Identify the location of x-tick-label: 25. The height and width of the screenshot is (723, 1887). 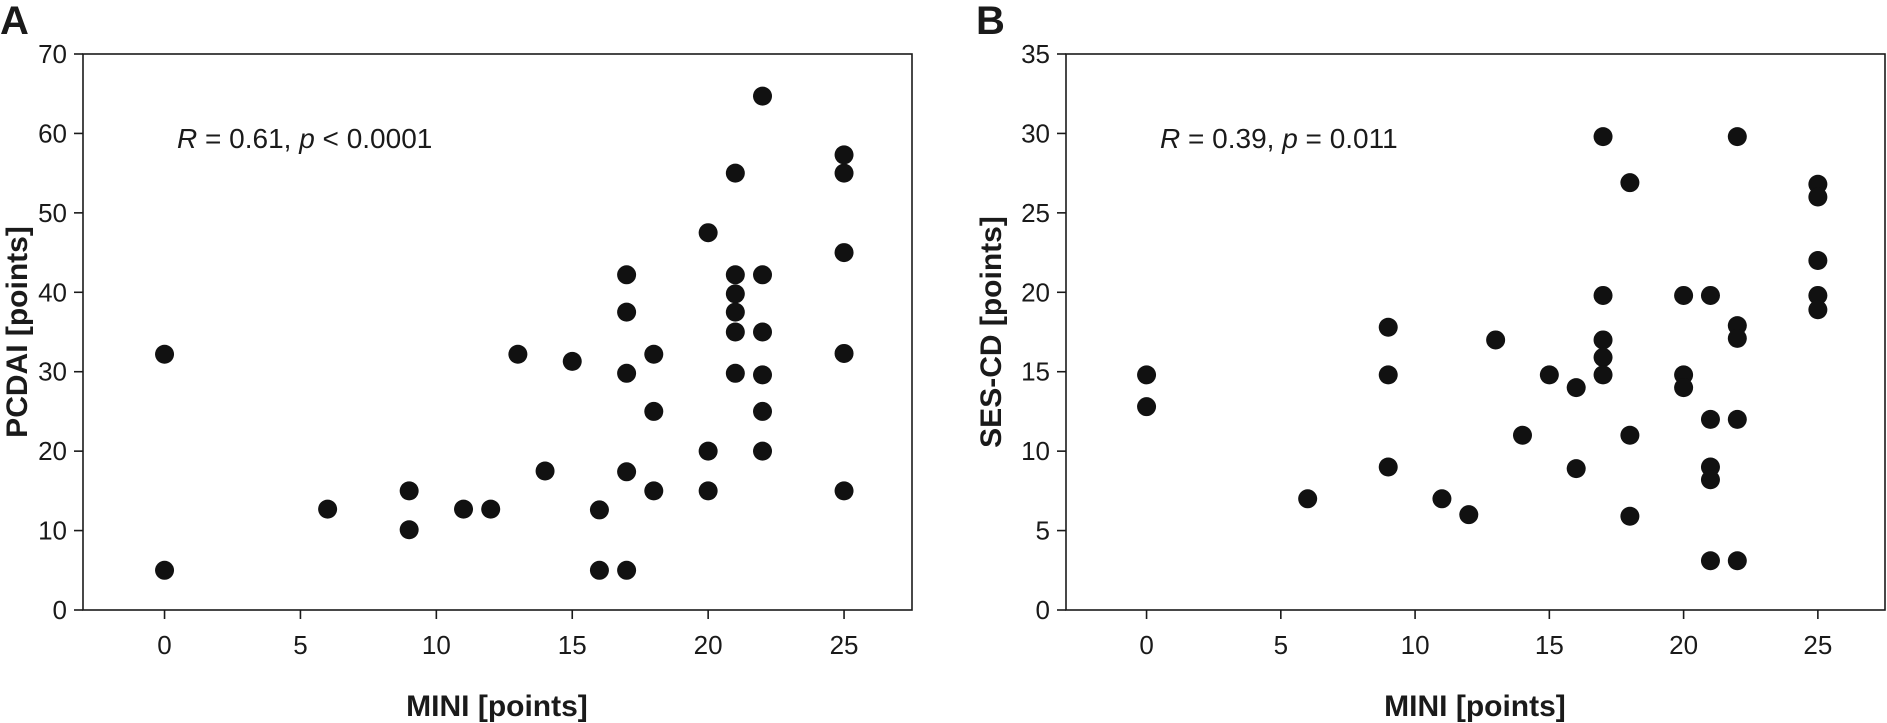
(844, 645).